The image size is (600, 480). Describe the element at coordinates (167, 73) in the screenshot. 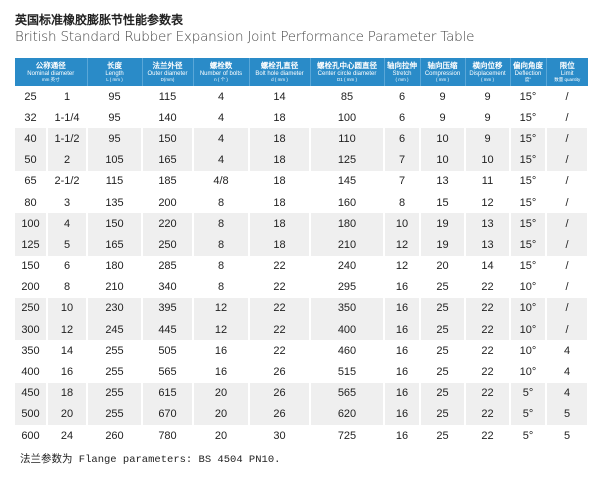

I see `header-en: Outer diameter` at that location.